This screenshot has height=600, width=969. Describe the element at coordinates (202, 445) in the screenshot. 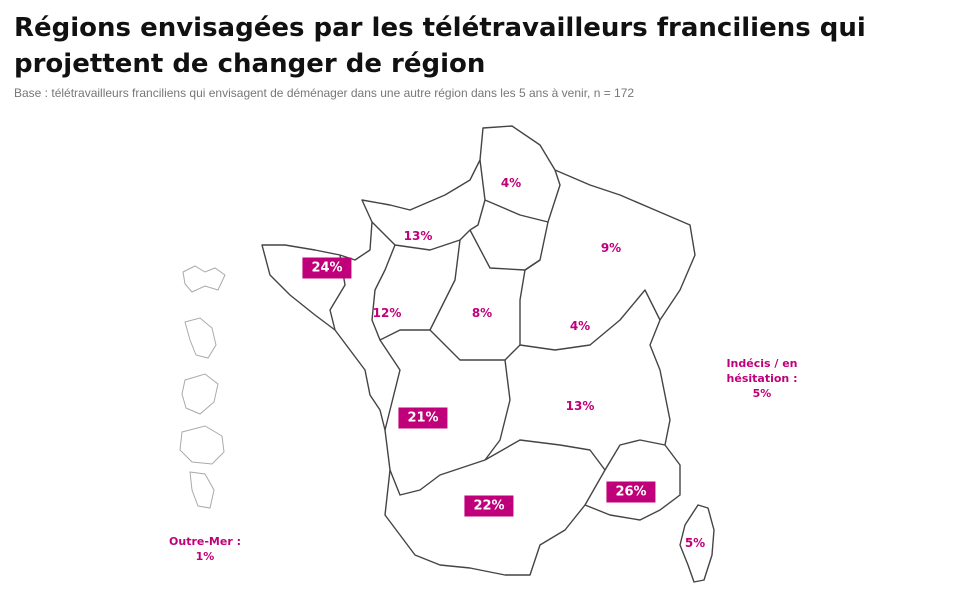

I see `reunion-outline` at that location.